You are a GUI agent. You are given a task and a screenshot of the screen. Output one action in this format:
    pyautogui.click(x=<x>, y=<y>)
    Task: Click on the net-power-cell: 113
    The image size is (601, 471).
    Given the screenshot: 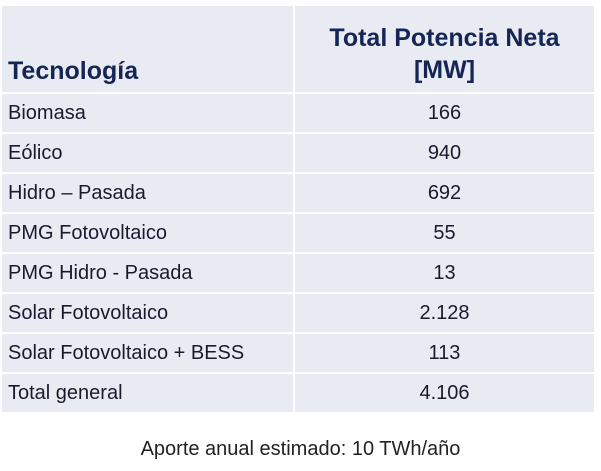 What is the action you would take?
    pyautogui.click(x=444, y=353)
    